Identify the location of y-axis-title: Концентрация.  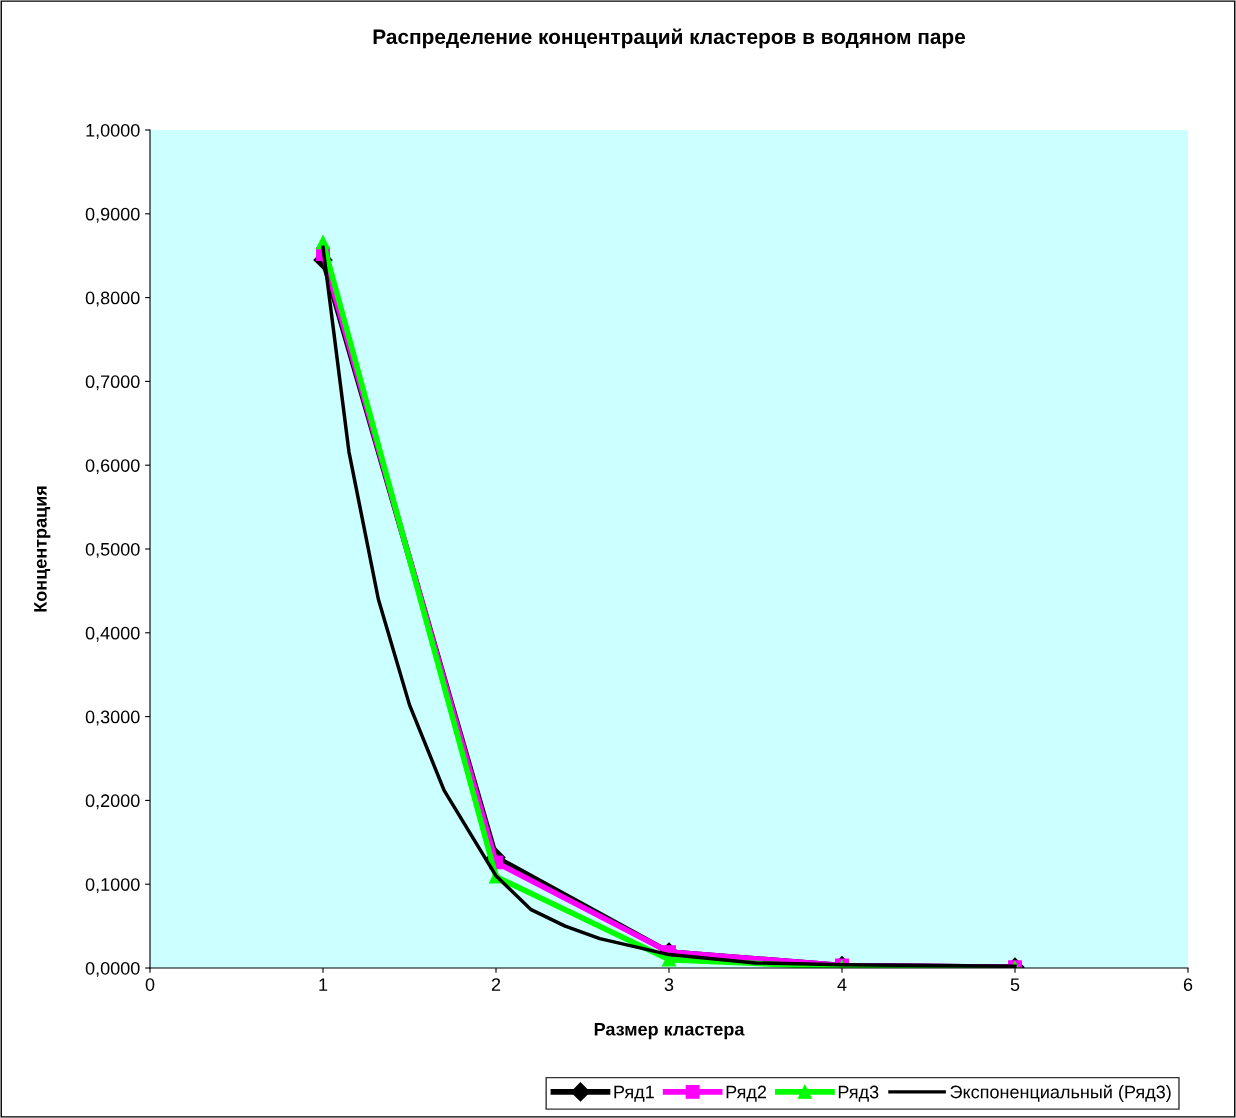
(42, 549).